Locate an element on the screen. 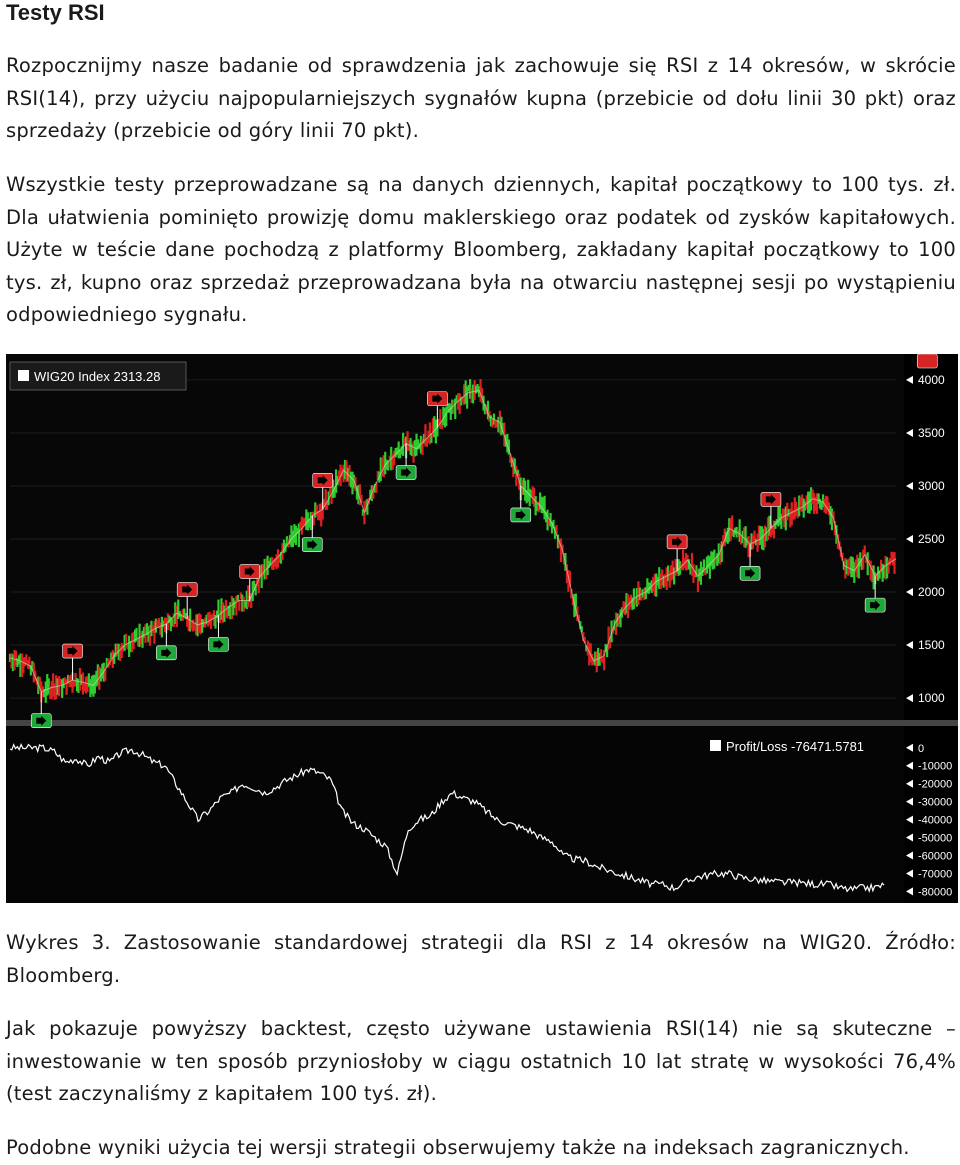  pnl-tick-label: -60000 is located at coordinates (935, 857).